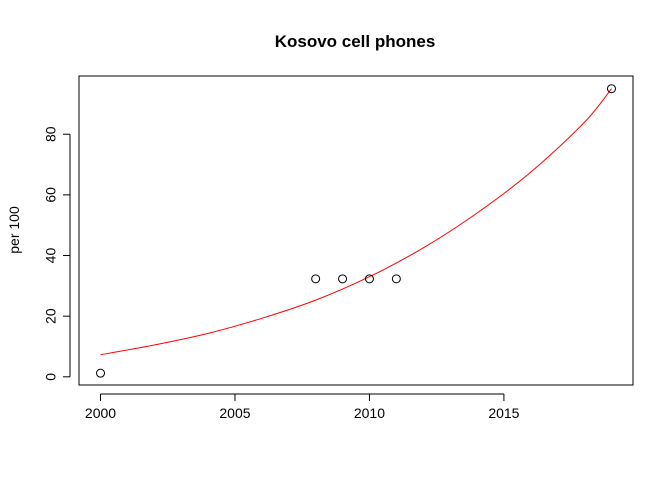  I want to click on x-tick-label: 2005, so click(234, 413).